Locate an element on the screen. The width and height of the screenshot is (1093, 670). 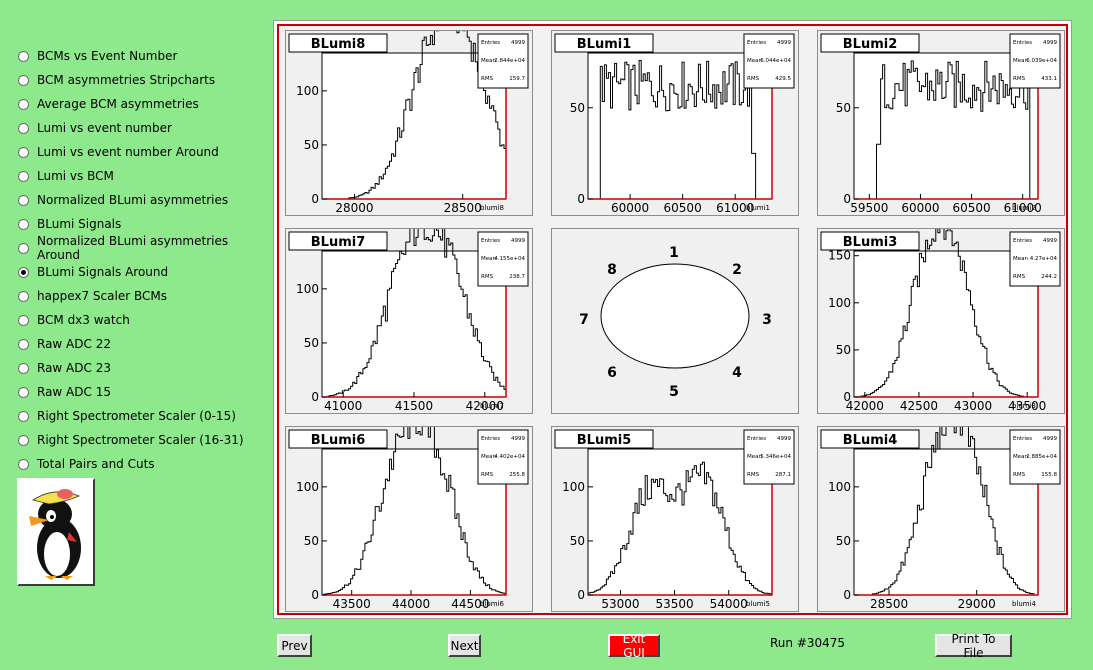
x-tick-label: 41500 is located at coordinates (414, 406).